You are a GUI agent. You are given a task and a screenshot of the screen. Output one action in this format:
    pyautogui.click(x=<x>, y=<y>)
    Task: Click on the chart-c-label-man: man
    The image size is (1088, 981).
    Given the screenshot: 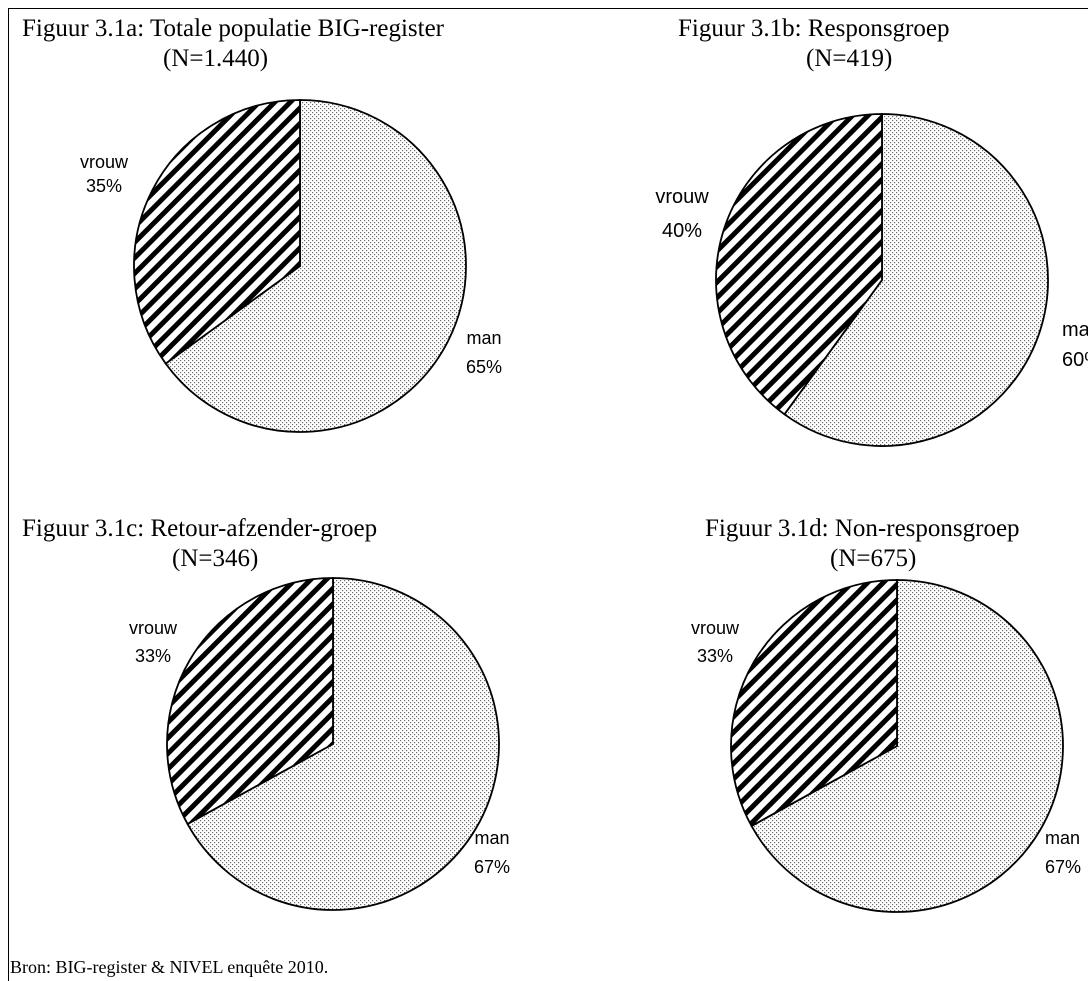 What is the action you would take?
    pyautogui.click(x=491, y=838)
    